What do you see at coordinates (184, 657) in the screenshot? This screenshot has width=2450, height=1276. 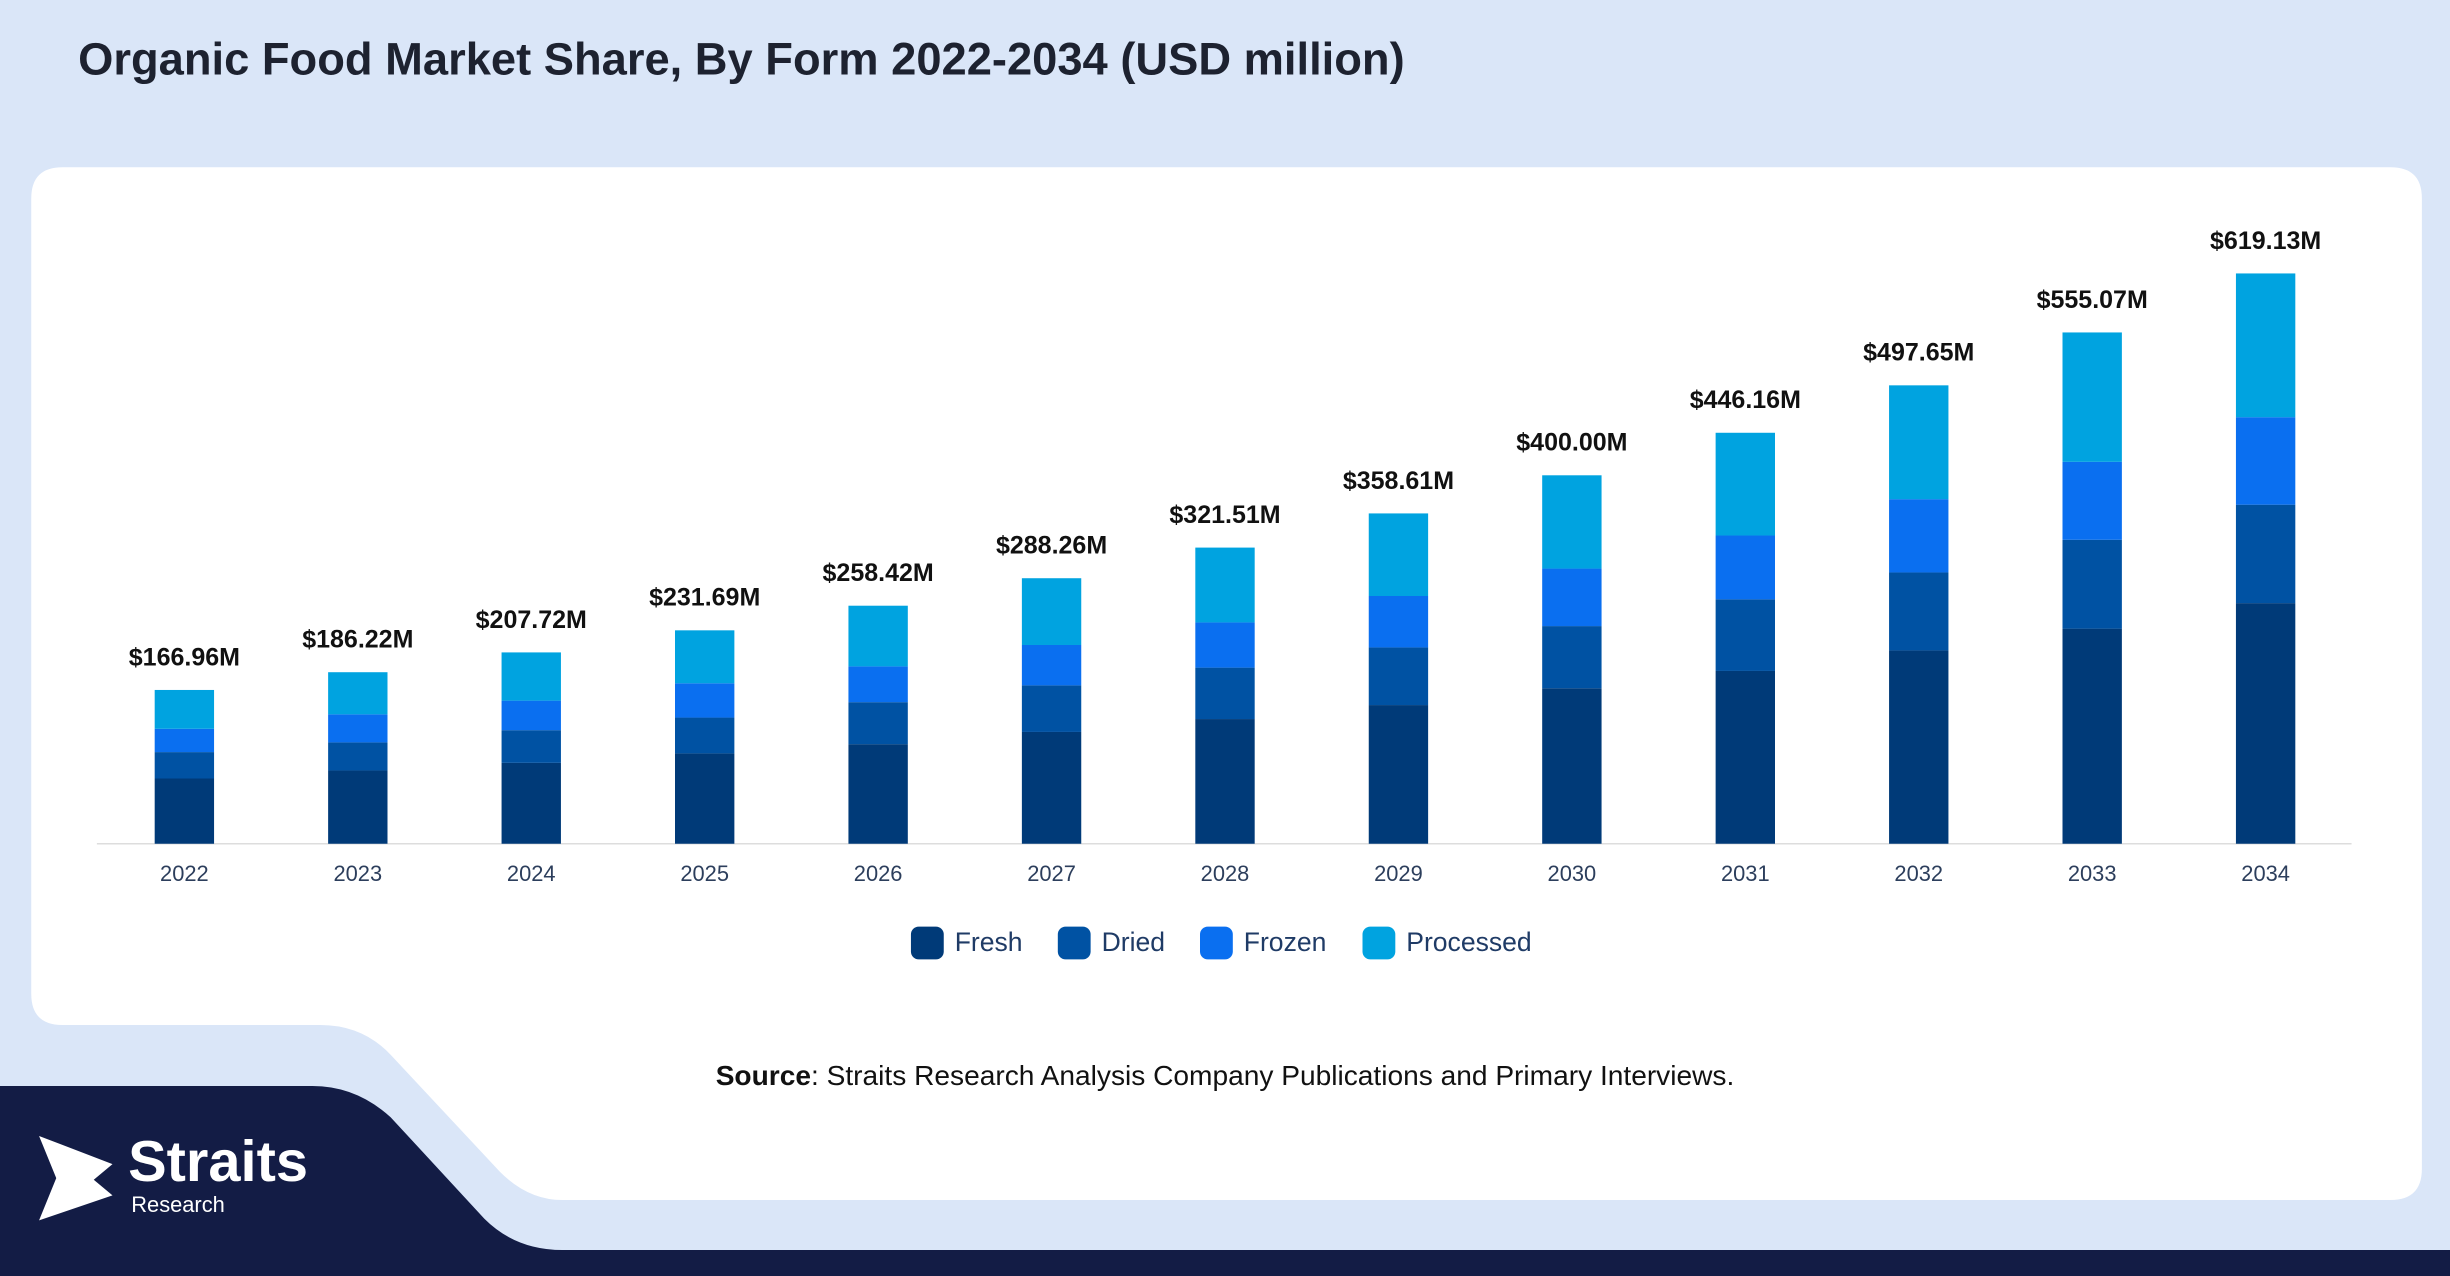 I see `total-label: $166.96M` at bounding box center [184, 657].